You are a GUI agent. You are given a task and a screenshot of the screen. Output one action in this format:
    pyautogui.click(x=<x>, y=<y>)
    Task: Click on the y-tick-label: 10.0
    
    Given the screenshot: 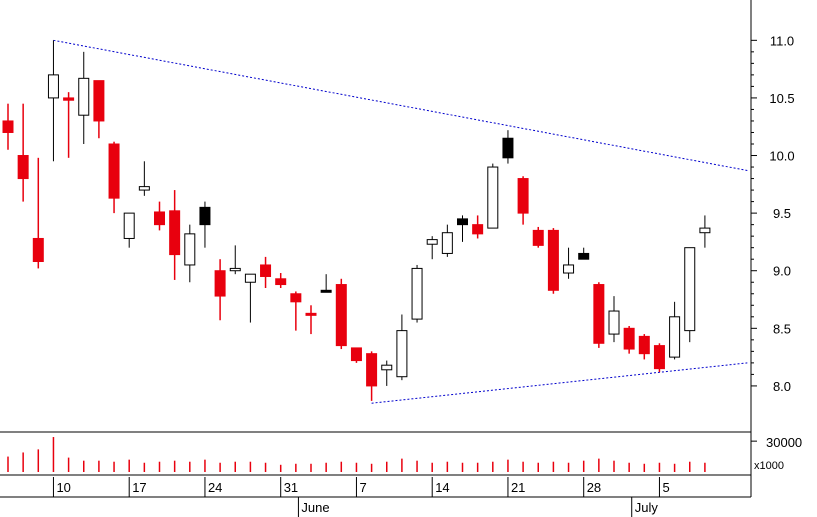 What is the action you would take?
    pyautogui.click(x=781, y=156)
    